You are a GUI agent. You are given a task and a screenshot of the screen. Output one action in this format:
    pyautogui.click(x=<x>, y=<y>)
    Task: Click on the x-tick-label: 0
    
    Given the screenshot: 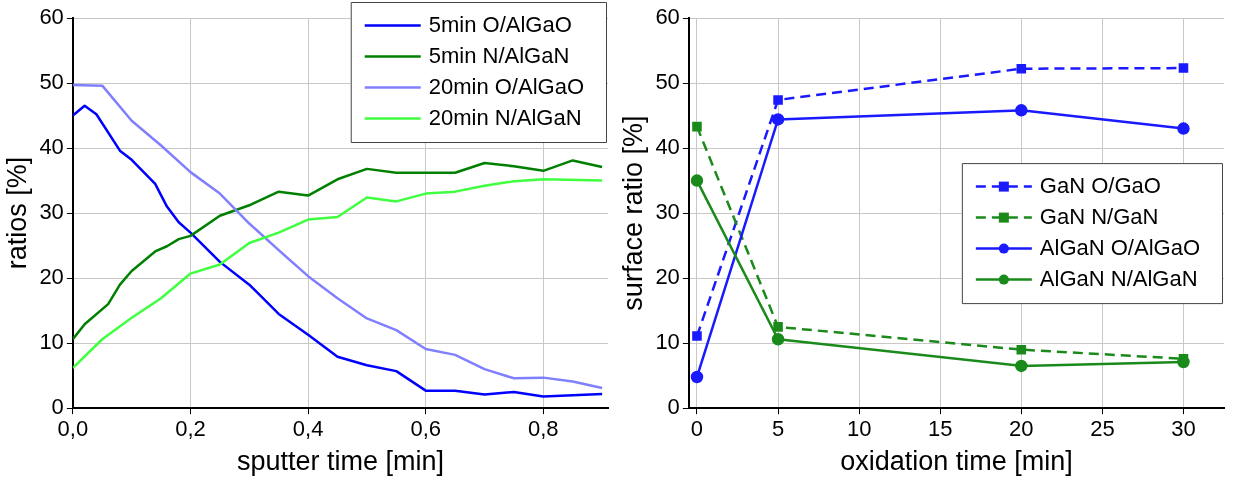 What is the action you would take?
    pyautogui.click(x=697, y=429)
    